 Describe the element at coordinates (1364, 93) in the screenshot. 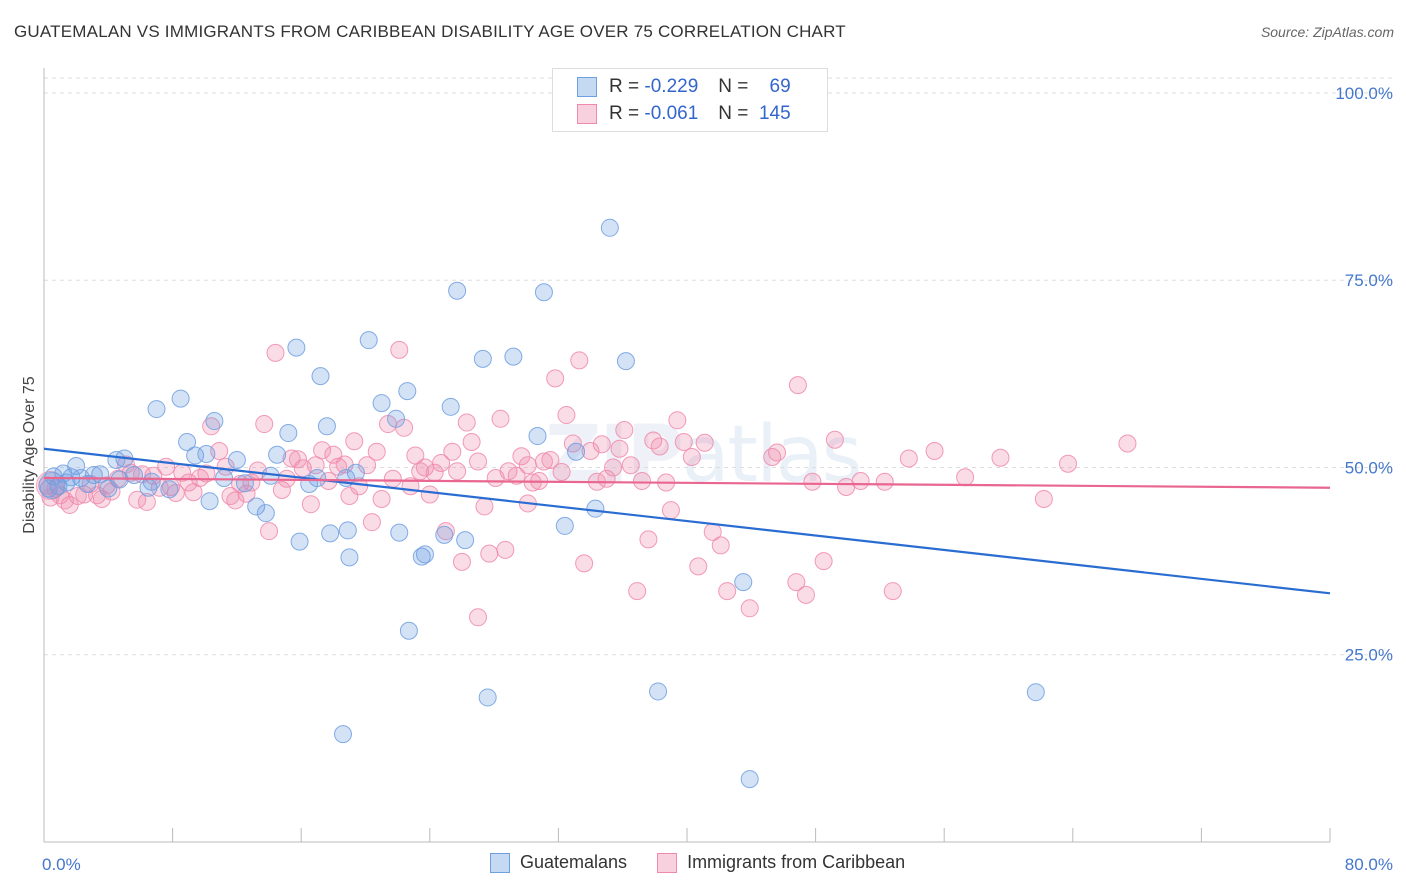

I see `y-tick-label: 100.0%` at that location.